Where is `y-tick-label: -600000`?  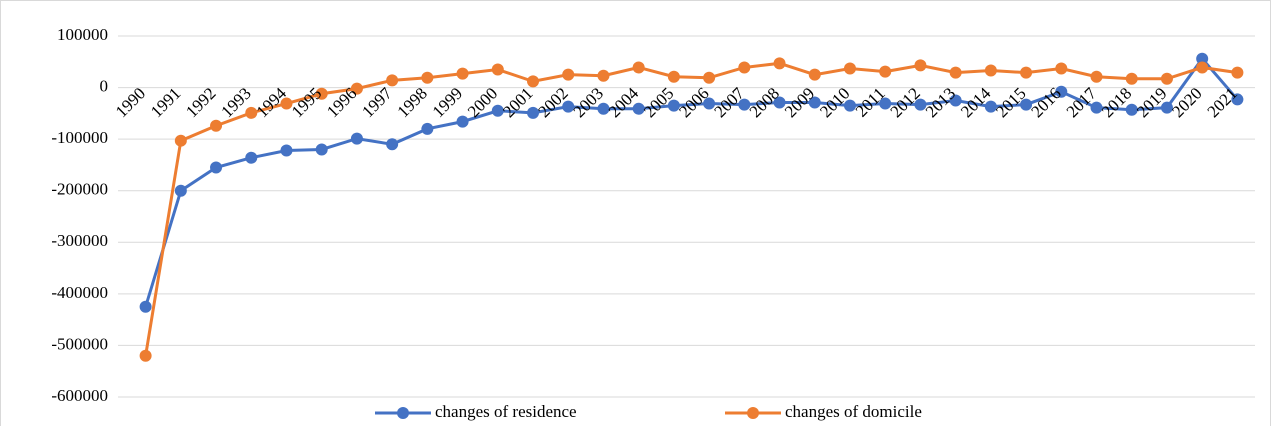 y-tick-label: -600000 is located at coordinates (79, 395).